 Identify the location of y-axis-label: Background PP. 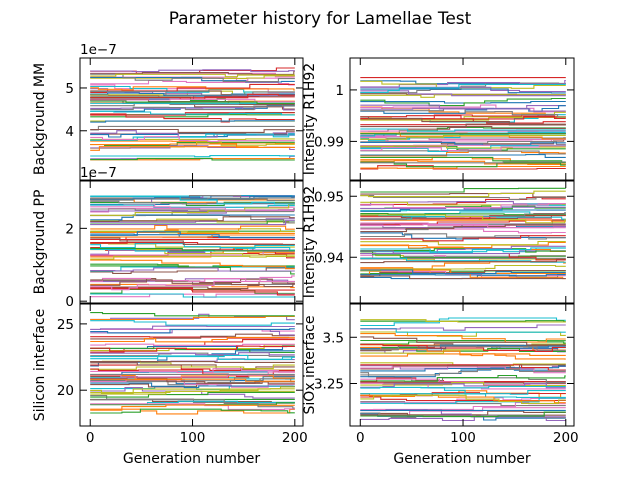
(40, 242).